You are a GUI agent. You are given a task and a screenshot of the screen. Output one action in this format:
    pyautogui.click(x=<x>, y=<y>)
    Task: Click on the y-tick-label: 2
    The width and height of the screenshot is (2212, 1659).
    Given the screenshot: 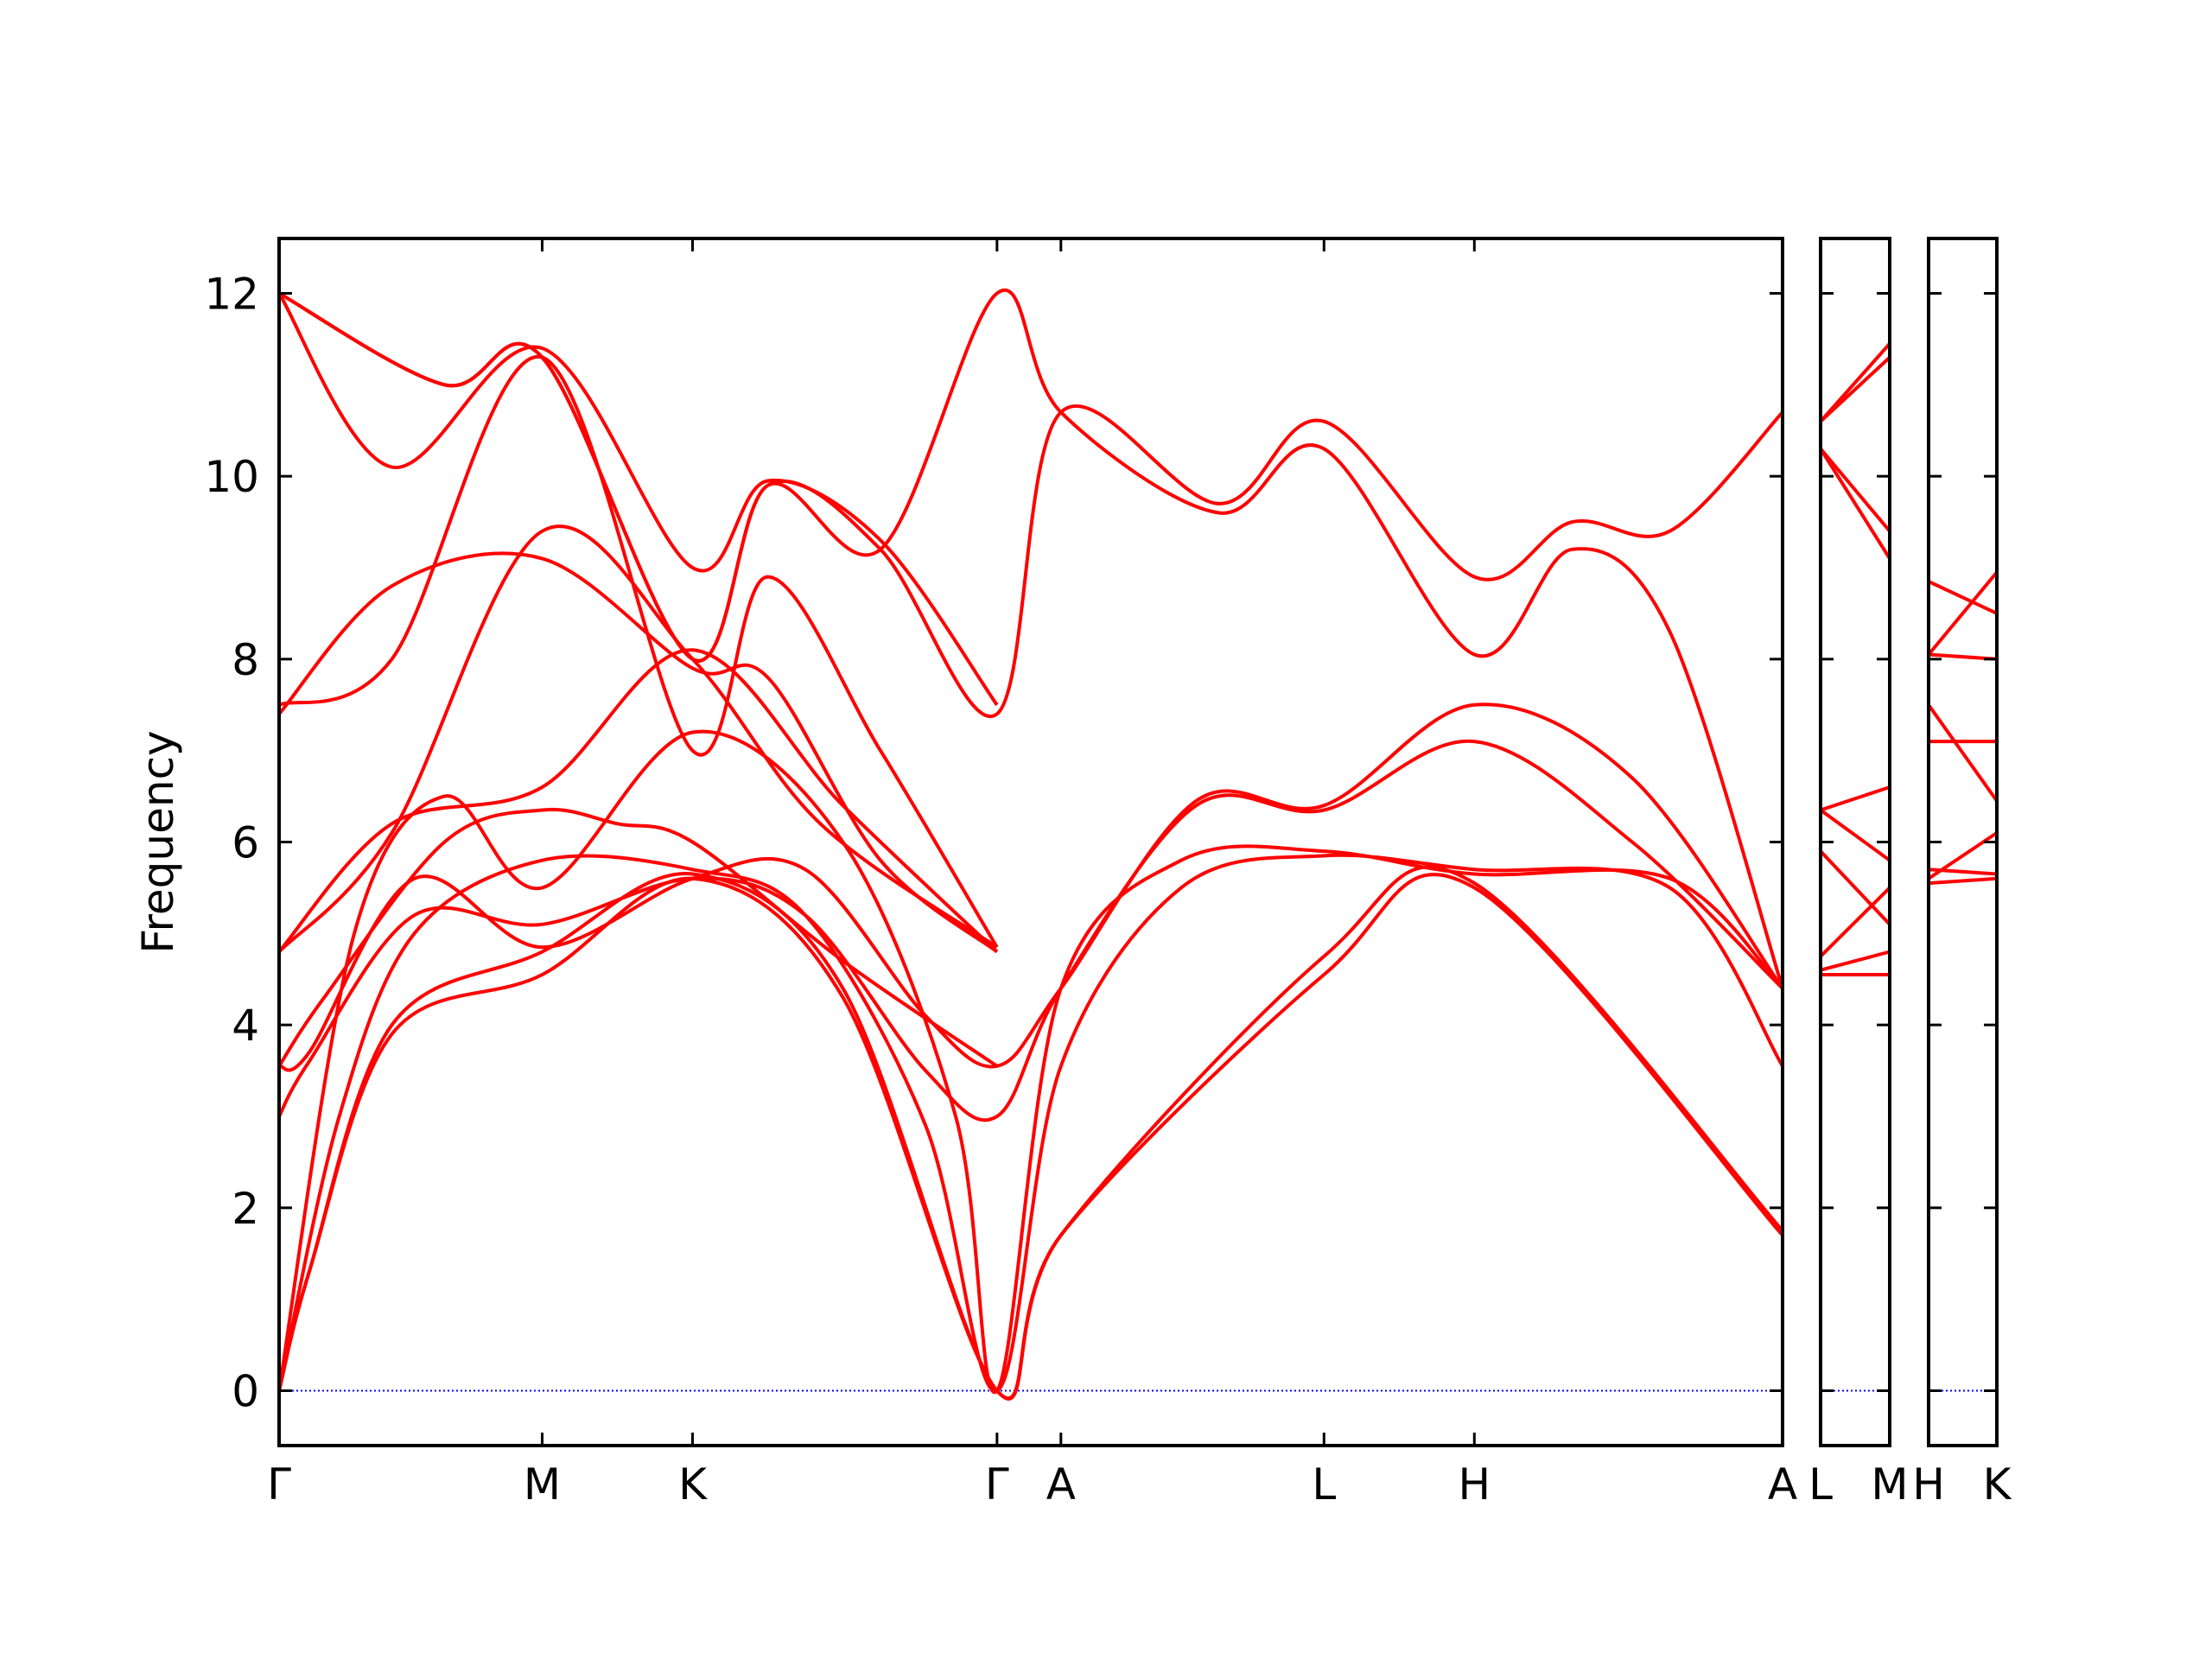 What is the action you would take?
    pyautogui.click(x=245, y=1209)
    